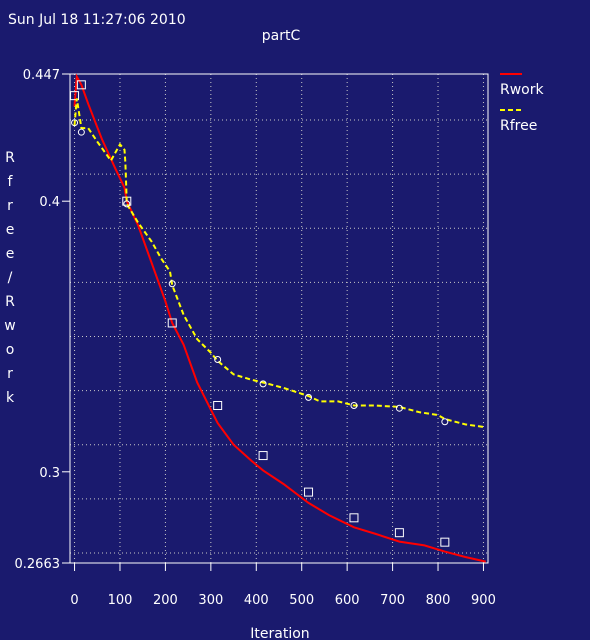 Image resolution: width=590 pixels, height=640 pixels. I want to click on y-axis-label-char: k, so click(10, 398).